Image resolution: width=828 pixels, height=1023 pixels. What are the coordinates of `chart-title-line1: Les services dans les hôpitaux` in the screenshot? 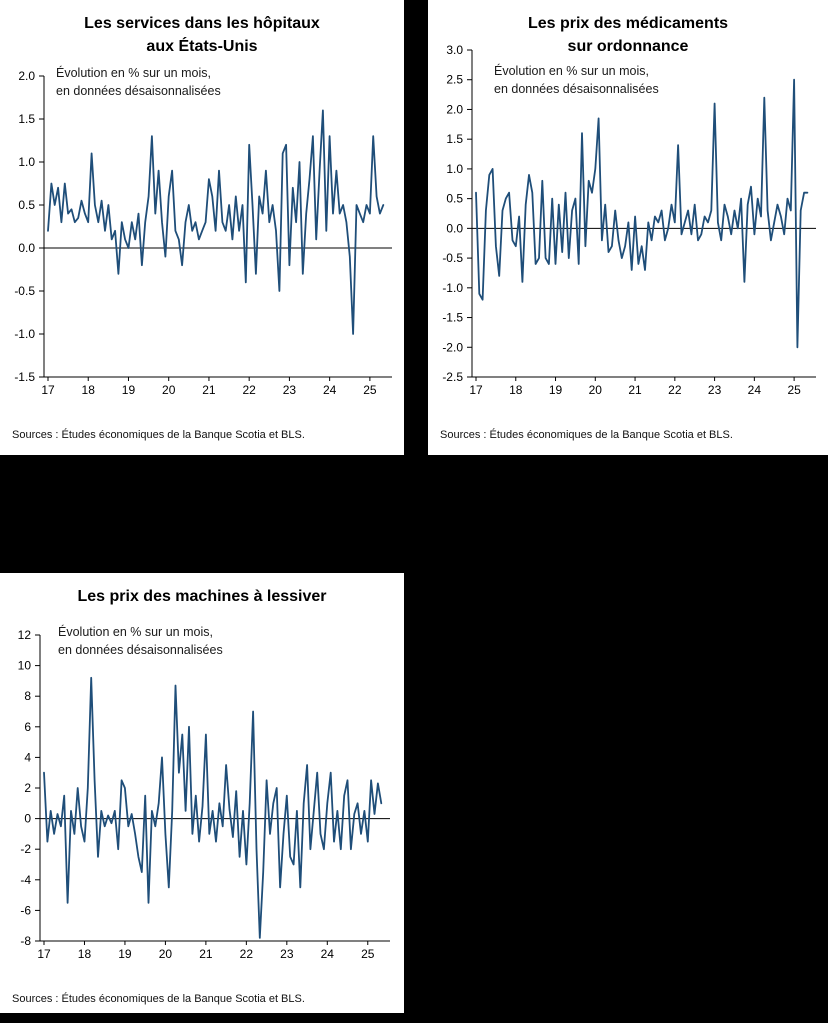 It's located at (202, 23).